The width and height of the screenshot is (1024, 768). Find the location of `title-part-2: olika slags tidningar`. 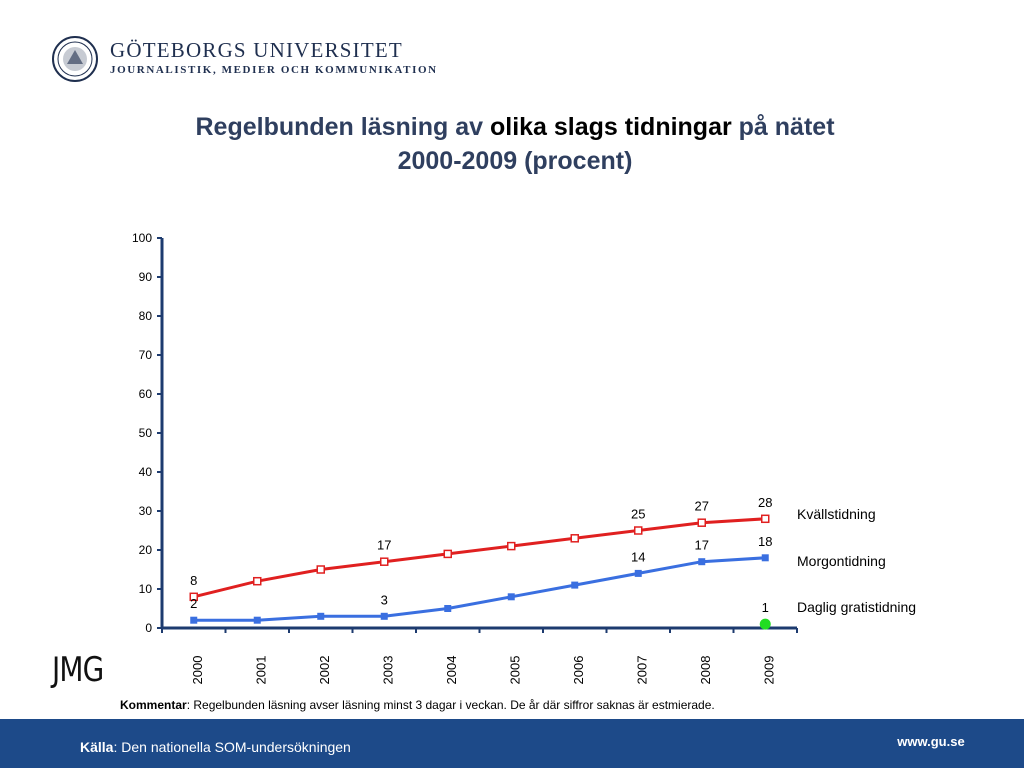

title-part-2: olika slags tidningar is located at coordinates (610, 127).